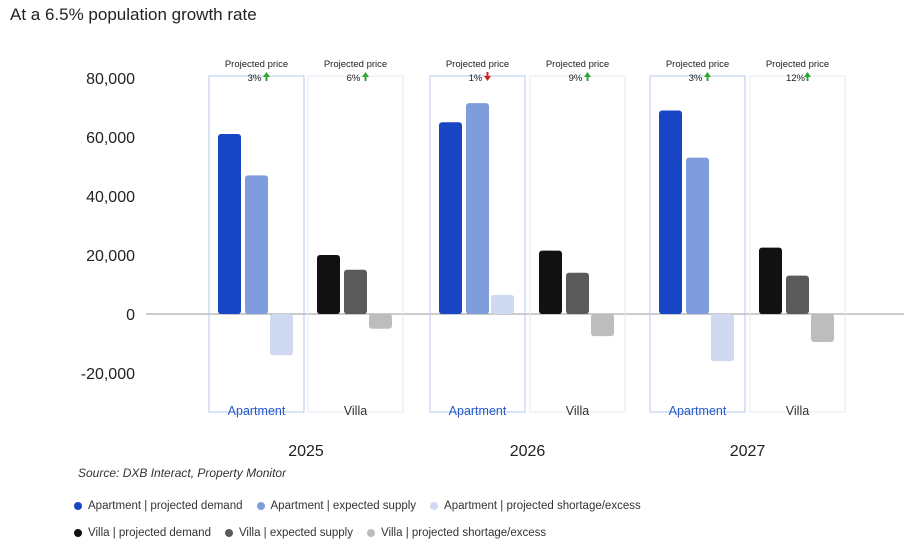  What do you see at coordinates (295, 533) in the screenshot?
I see `legend-label: Villa | expected supply` at bounding box center [295, 533].